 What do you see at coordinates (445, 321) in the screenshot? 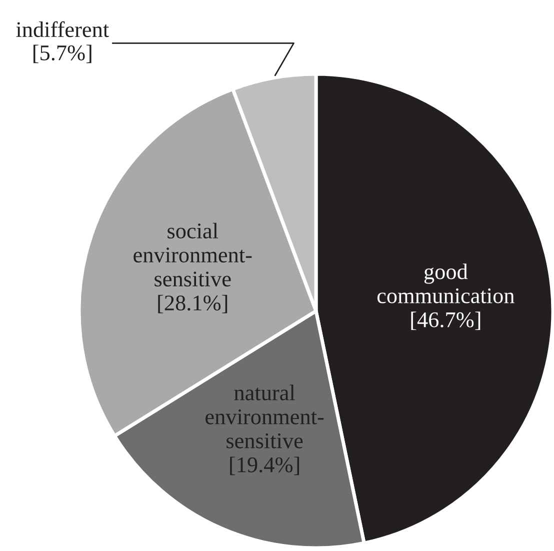
I see `data-label: [46.7%]` at bounding box center [445, 321].